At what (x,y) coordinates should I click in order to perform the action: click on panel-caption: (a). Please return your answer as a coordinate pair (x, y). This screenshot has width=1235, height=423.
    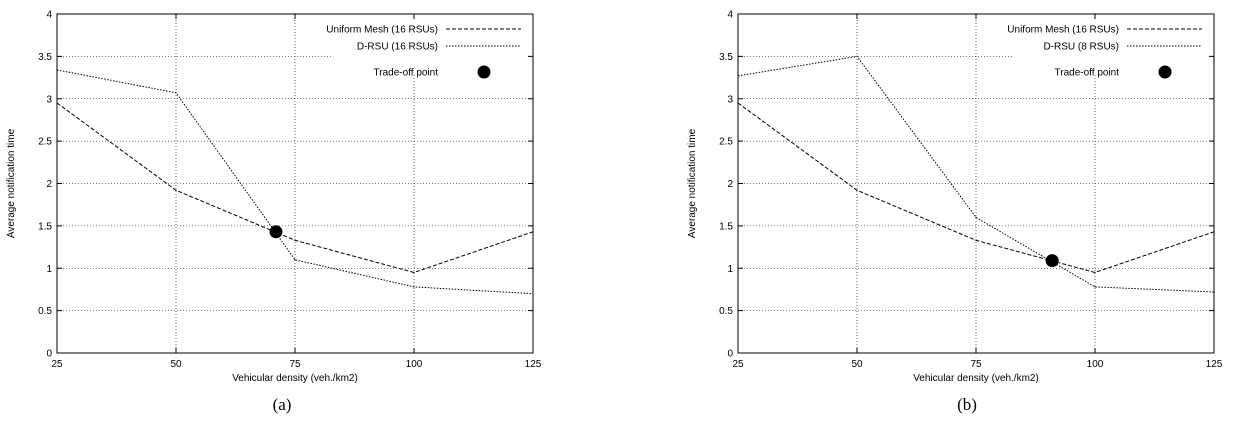
    Looking at the image, I should click on (282, 404).